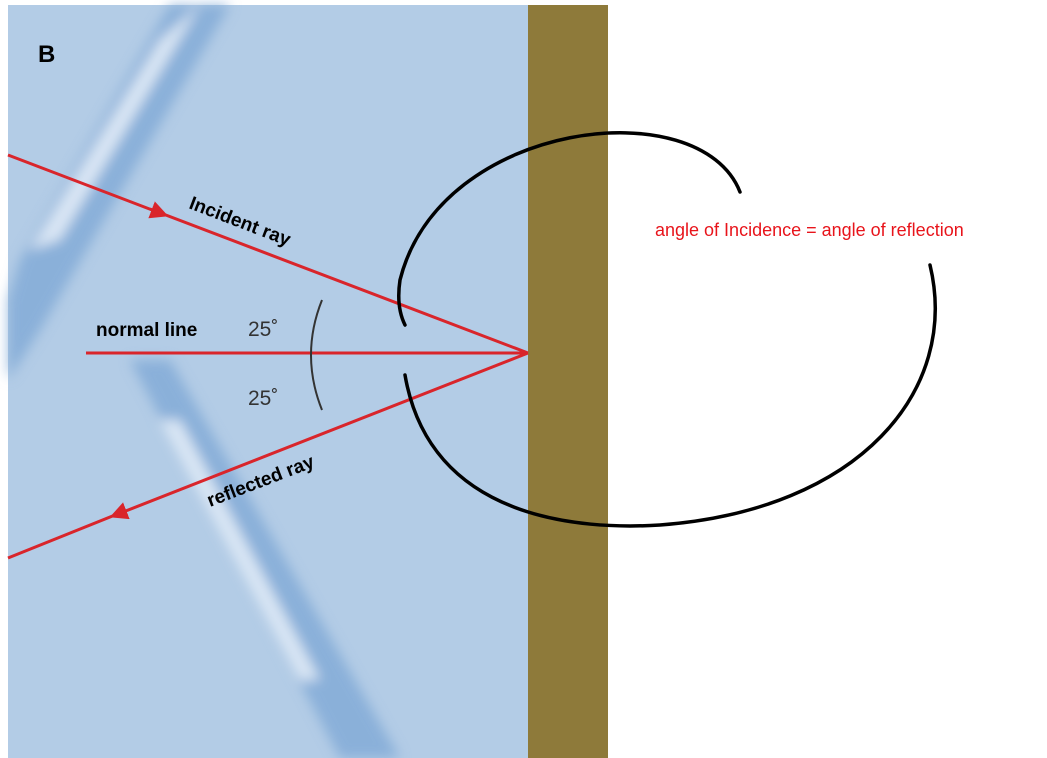 This screenshot has height=758, width=1047. Describe the element at coordinates (263, 329) in the screenshot. I see `angle-incidence: 25˚` at that location.